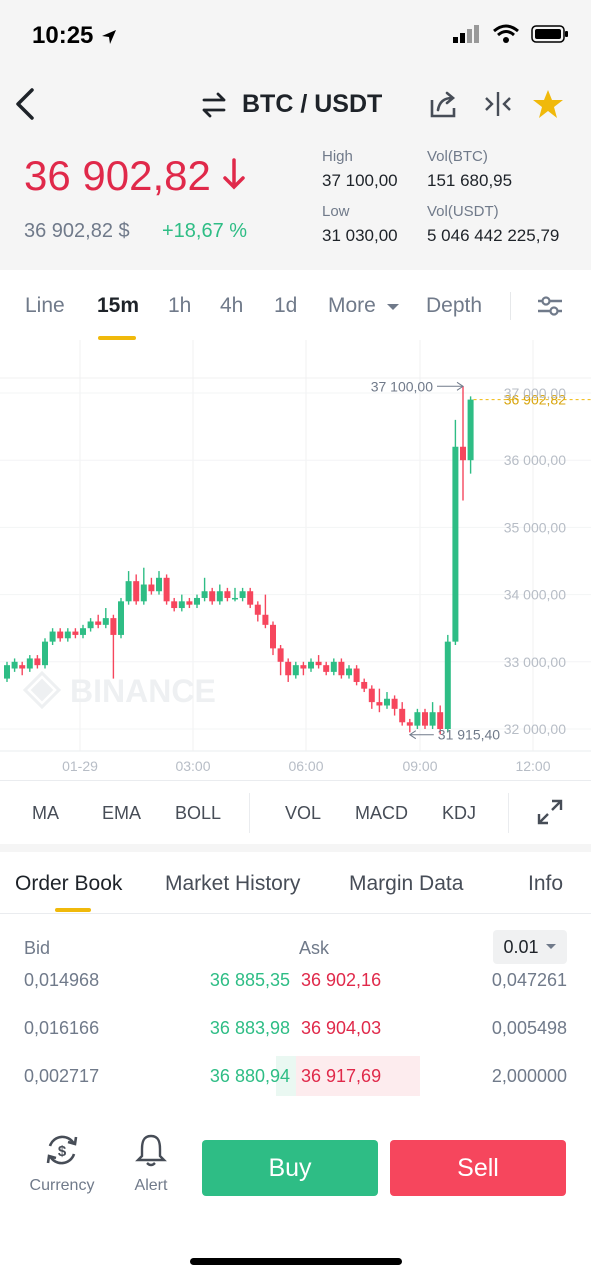 Image resolution: width=591 pixels, height=1280 pixels. Describe the element at coordinates (122, 813) in the screenshot. I see `indicator-ema: EMA` at that location.